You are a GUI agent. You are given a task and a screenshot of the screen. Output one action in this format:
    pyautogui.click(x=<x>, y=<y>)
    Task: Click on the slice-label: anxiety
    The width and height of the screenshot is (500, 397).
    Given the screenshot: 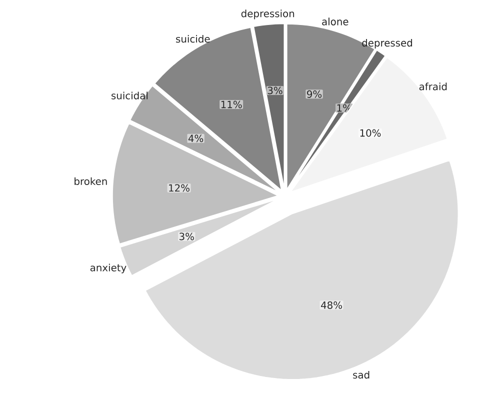 What is the action you would take?
    pyautogui.click(x=108, y=269)
    